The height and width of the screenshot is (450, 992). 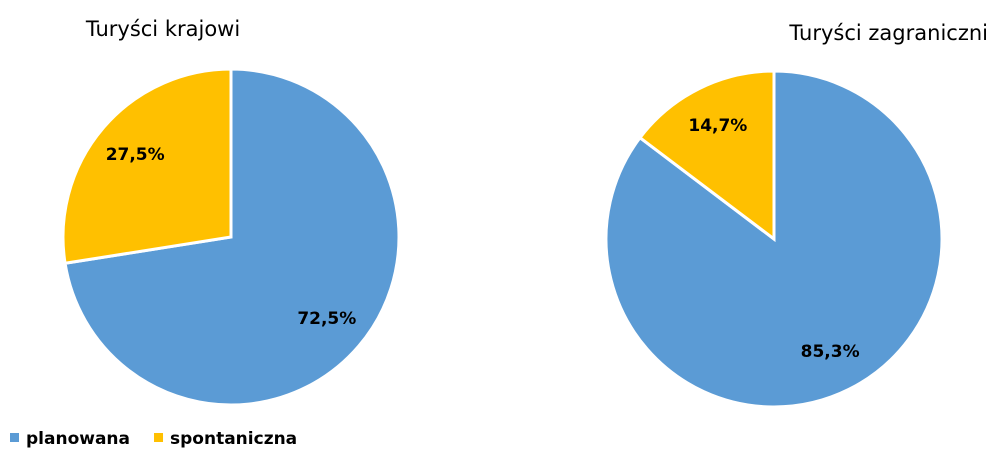 What do you see at coordinates (233, 439) in the screenshot?
I see `legend-label: spontaniczna` at bounding box center [233, 439].